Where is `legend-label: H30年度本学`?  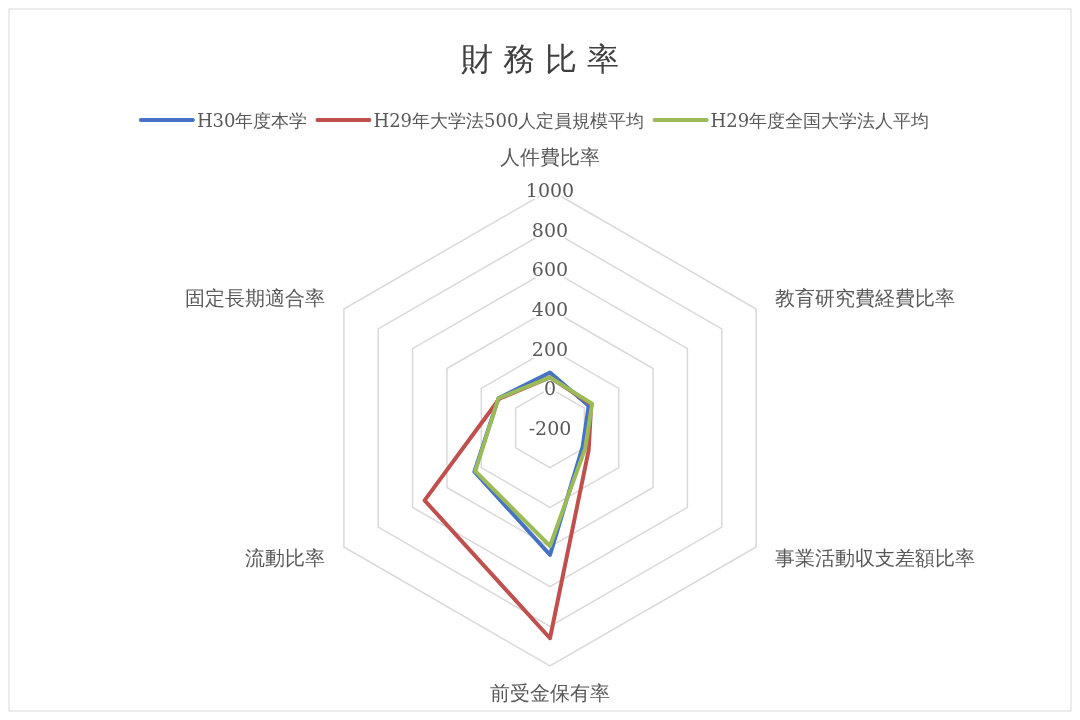 legend-label: H30年度本学 is located at coordinates (252, 120).